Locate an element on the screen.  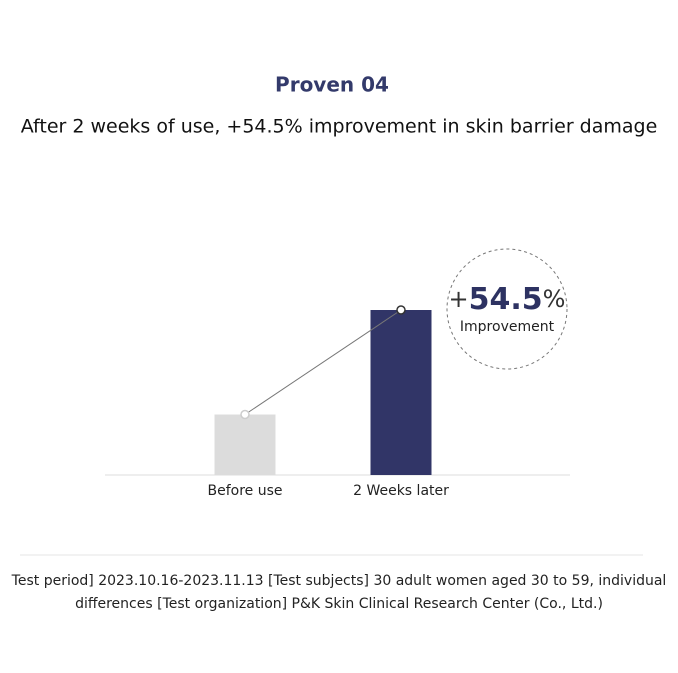
chart-title: Proven 04 is located at coordinates (332, 85).